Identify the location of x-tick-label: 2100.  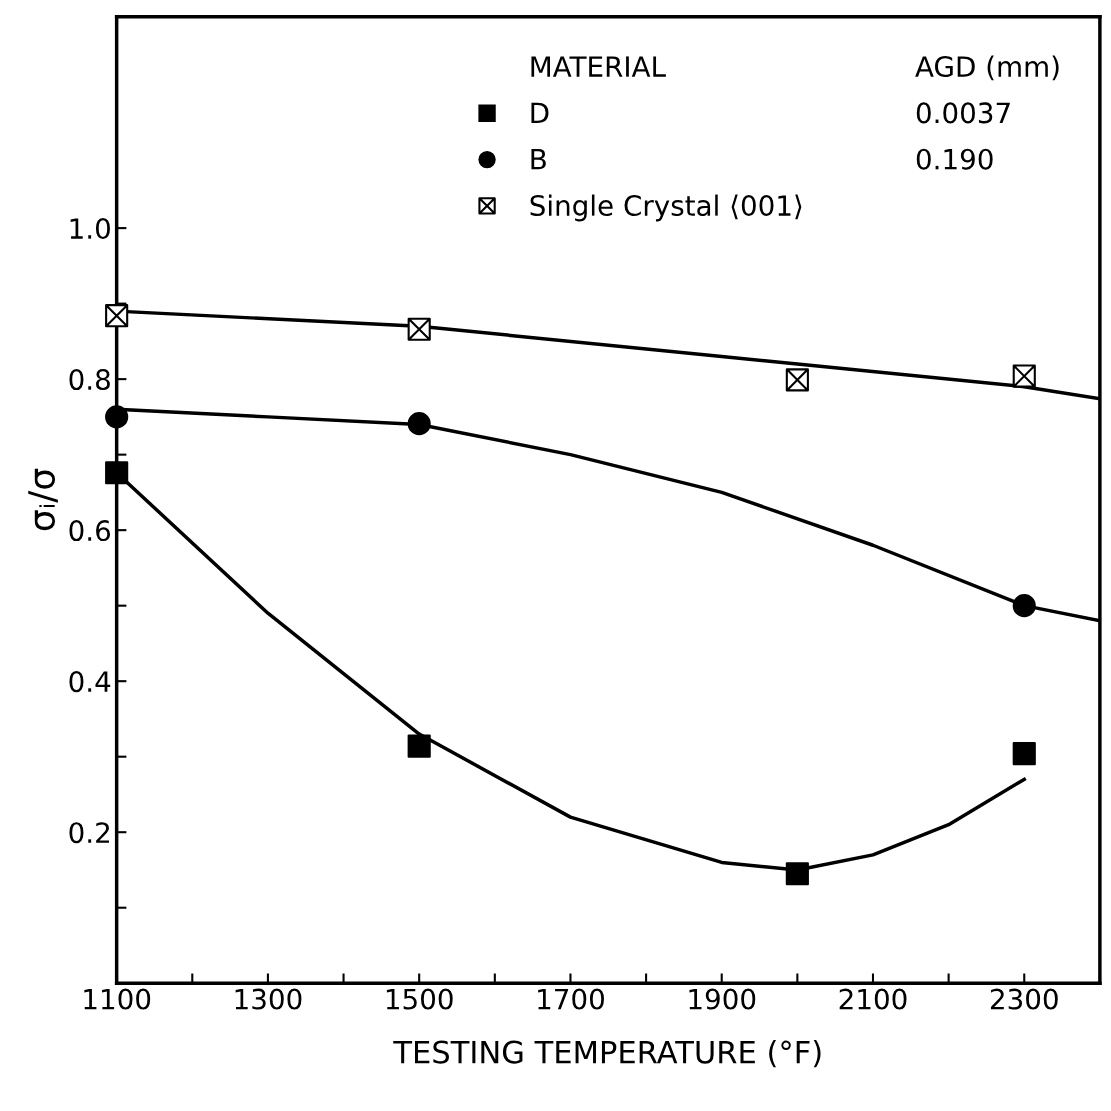
(873, 999).